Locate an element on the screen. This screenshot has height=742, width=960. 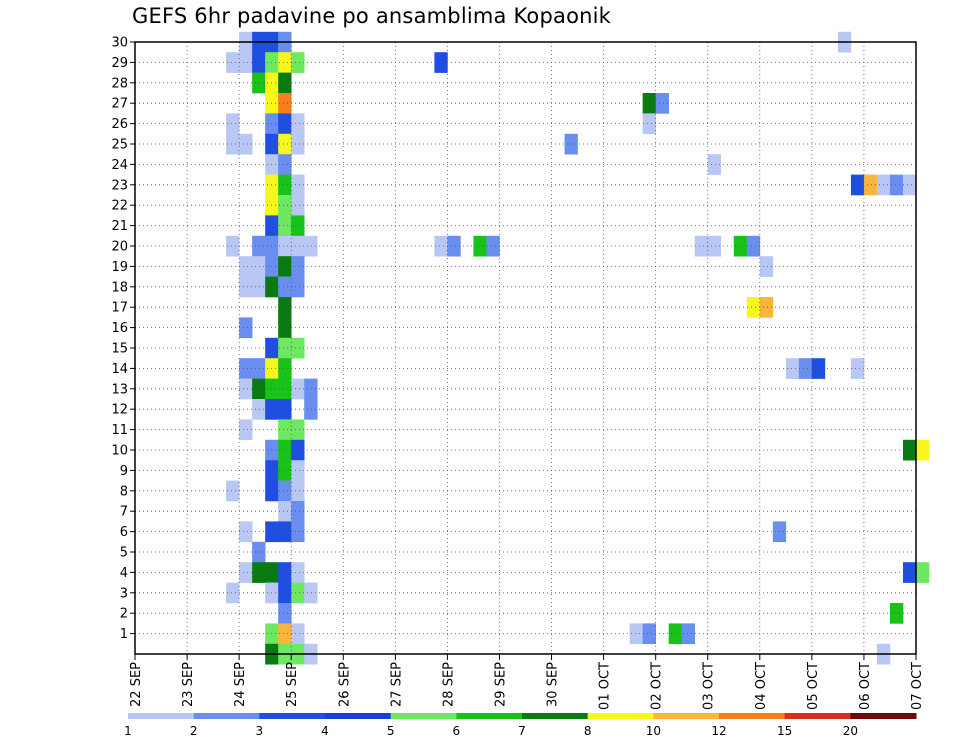
x-tick-label: 06 OCT is located at coordinates (865, 686).